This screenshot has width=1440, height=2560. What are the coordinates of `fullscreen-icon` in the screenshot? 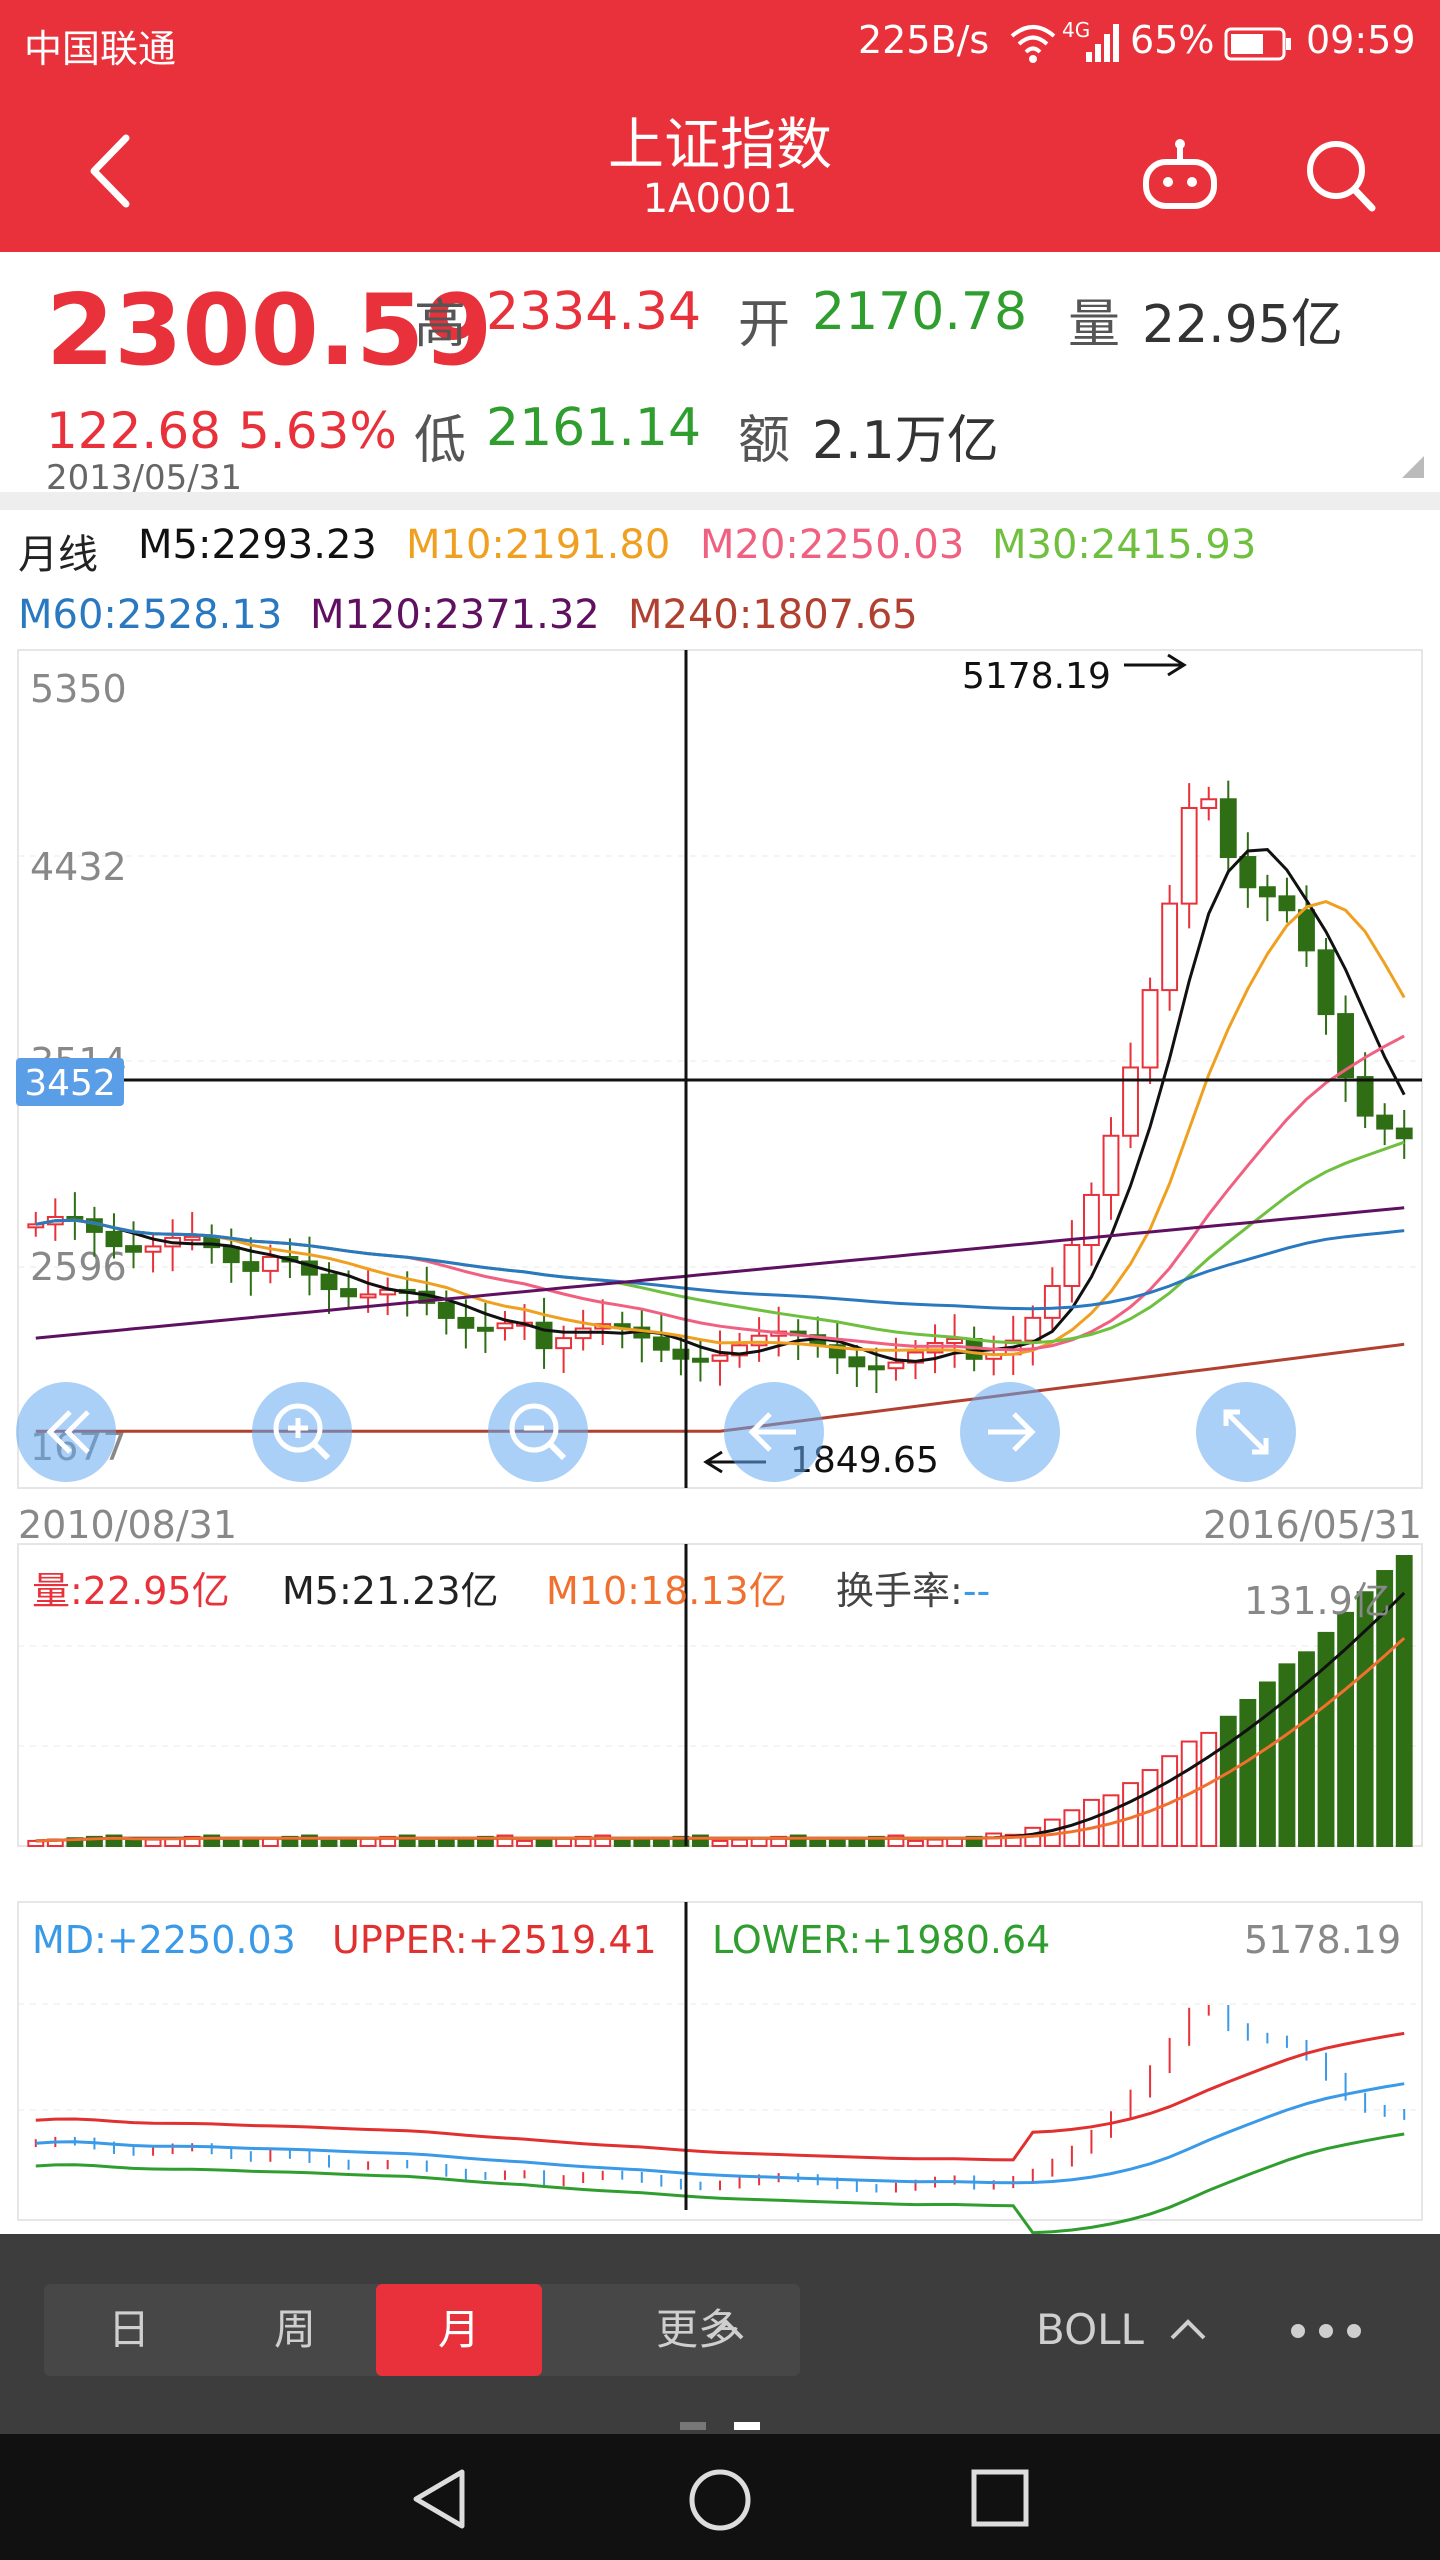 It's located at (1246, 1432).